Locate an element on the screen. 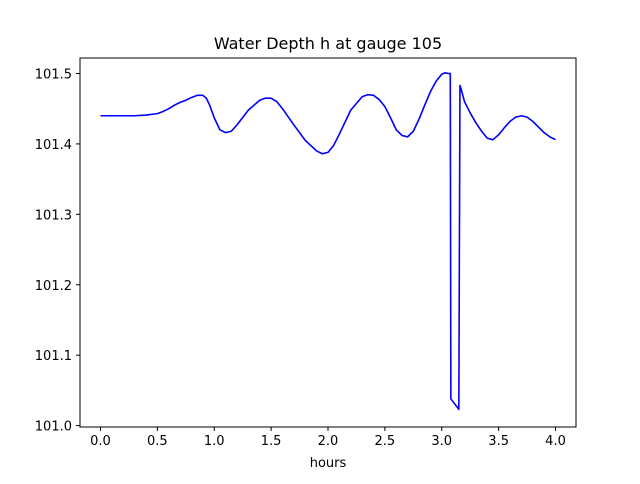 The height and width of the screenshot is (484, 640). x-tick-label: 1.0 is located at coordinates (214, 441).